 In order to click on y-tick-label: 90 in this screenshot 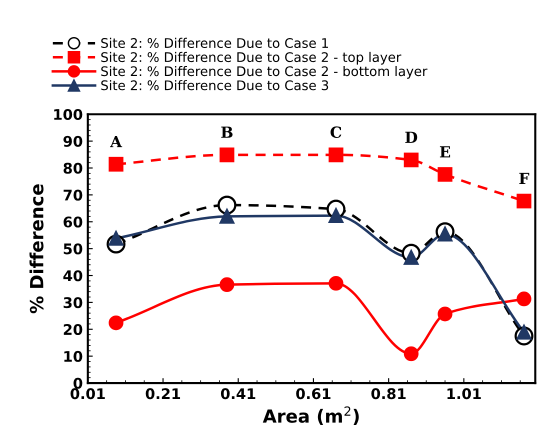, I will do `click(72, 141)`.